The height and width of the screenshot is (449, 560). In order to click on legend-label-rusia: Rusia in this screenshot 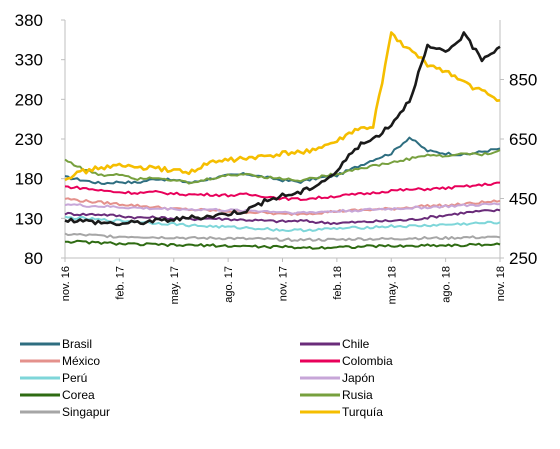, I will do `click(357, 395)`.